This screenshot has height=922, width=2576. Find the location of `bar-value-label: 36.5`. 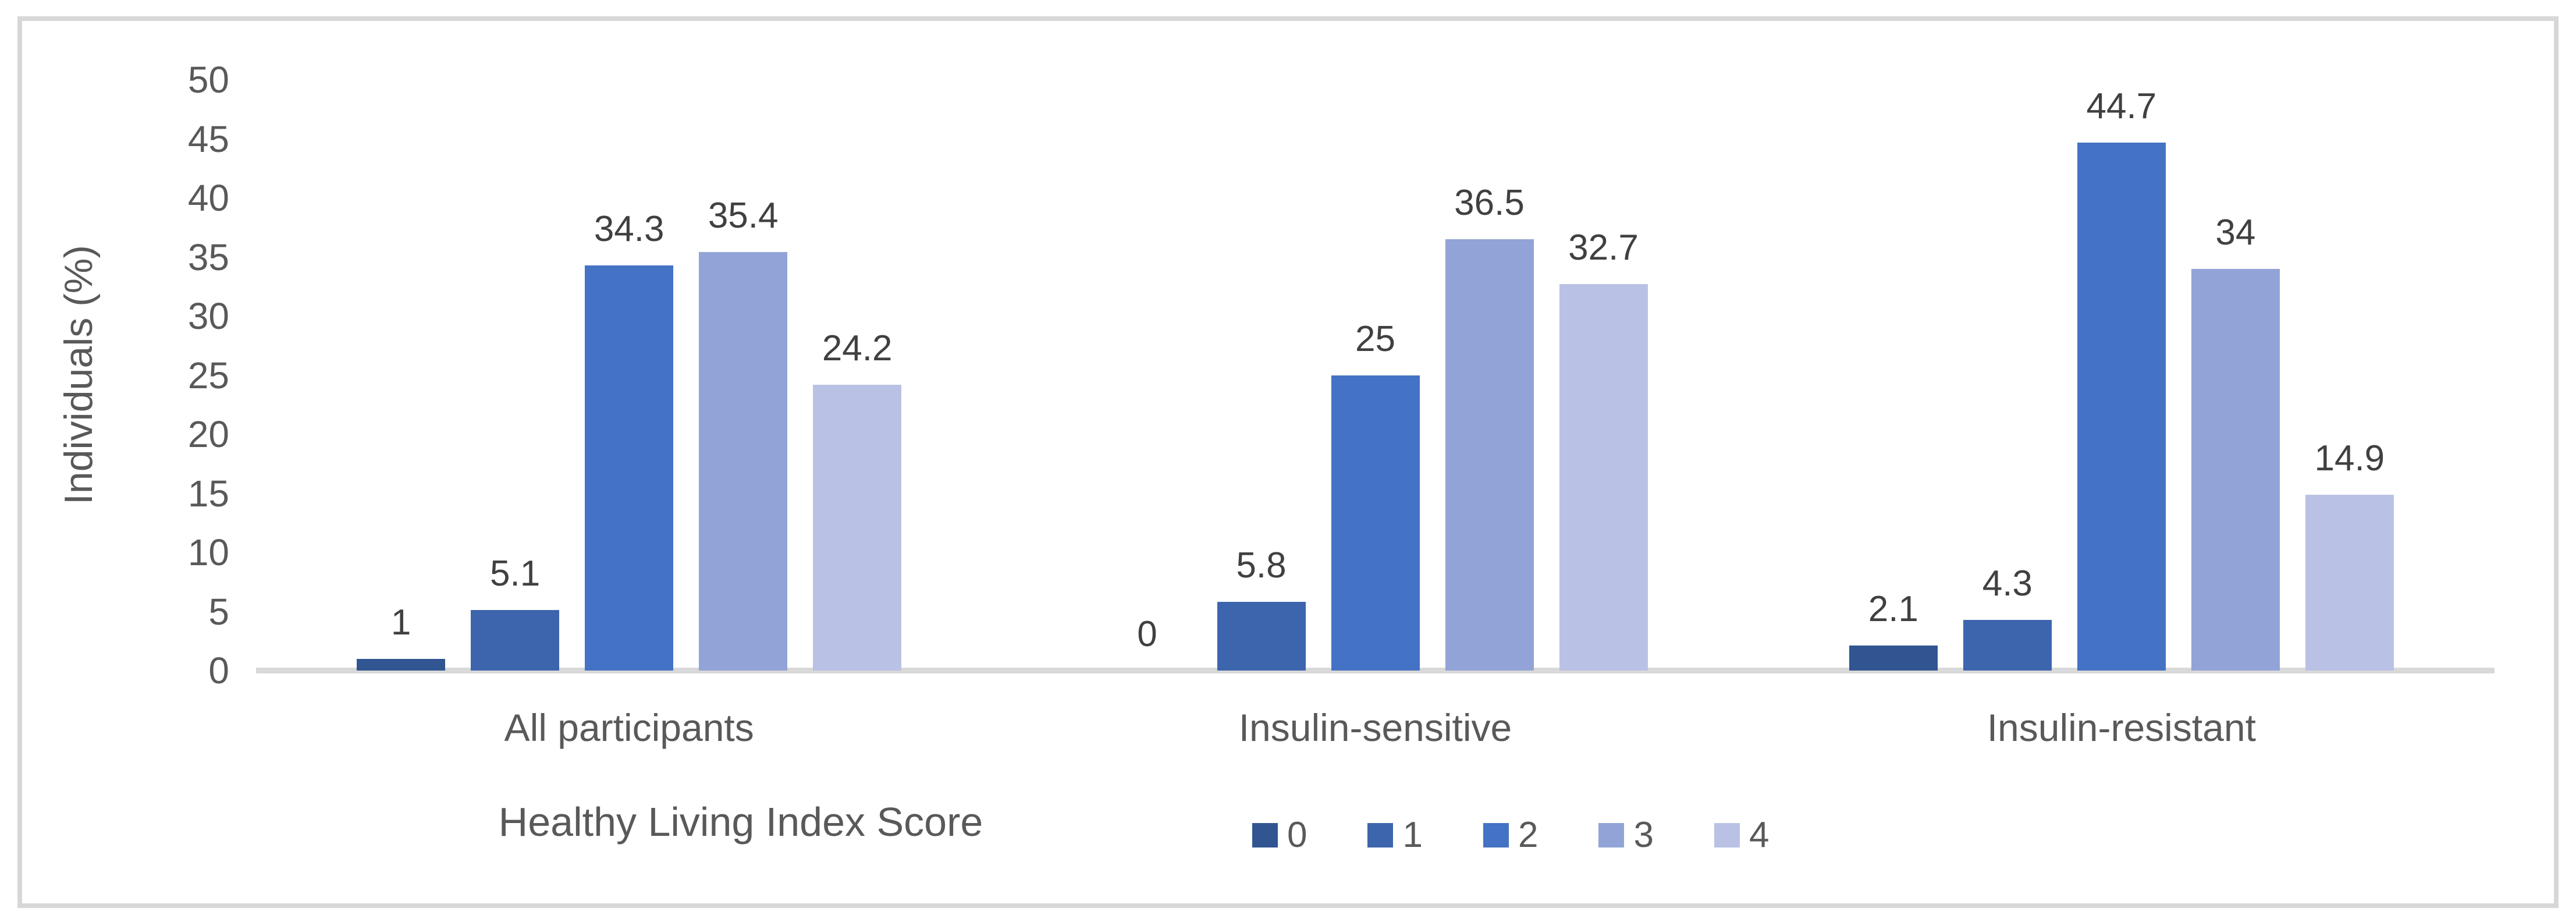

bar-value-label: 36.5 is located at coordinates (1489, 203).